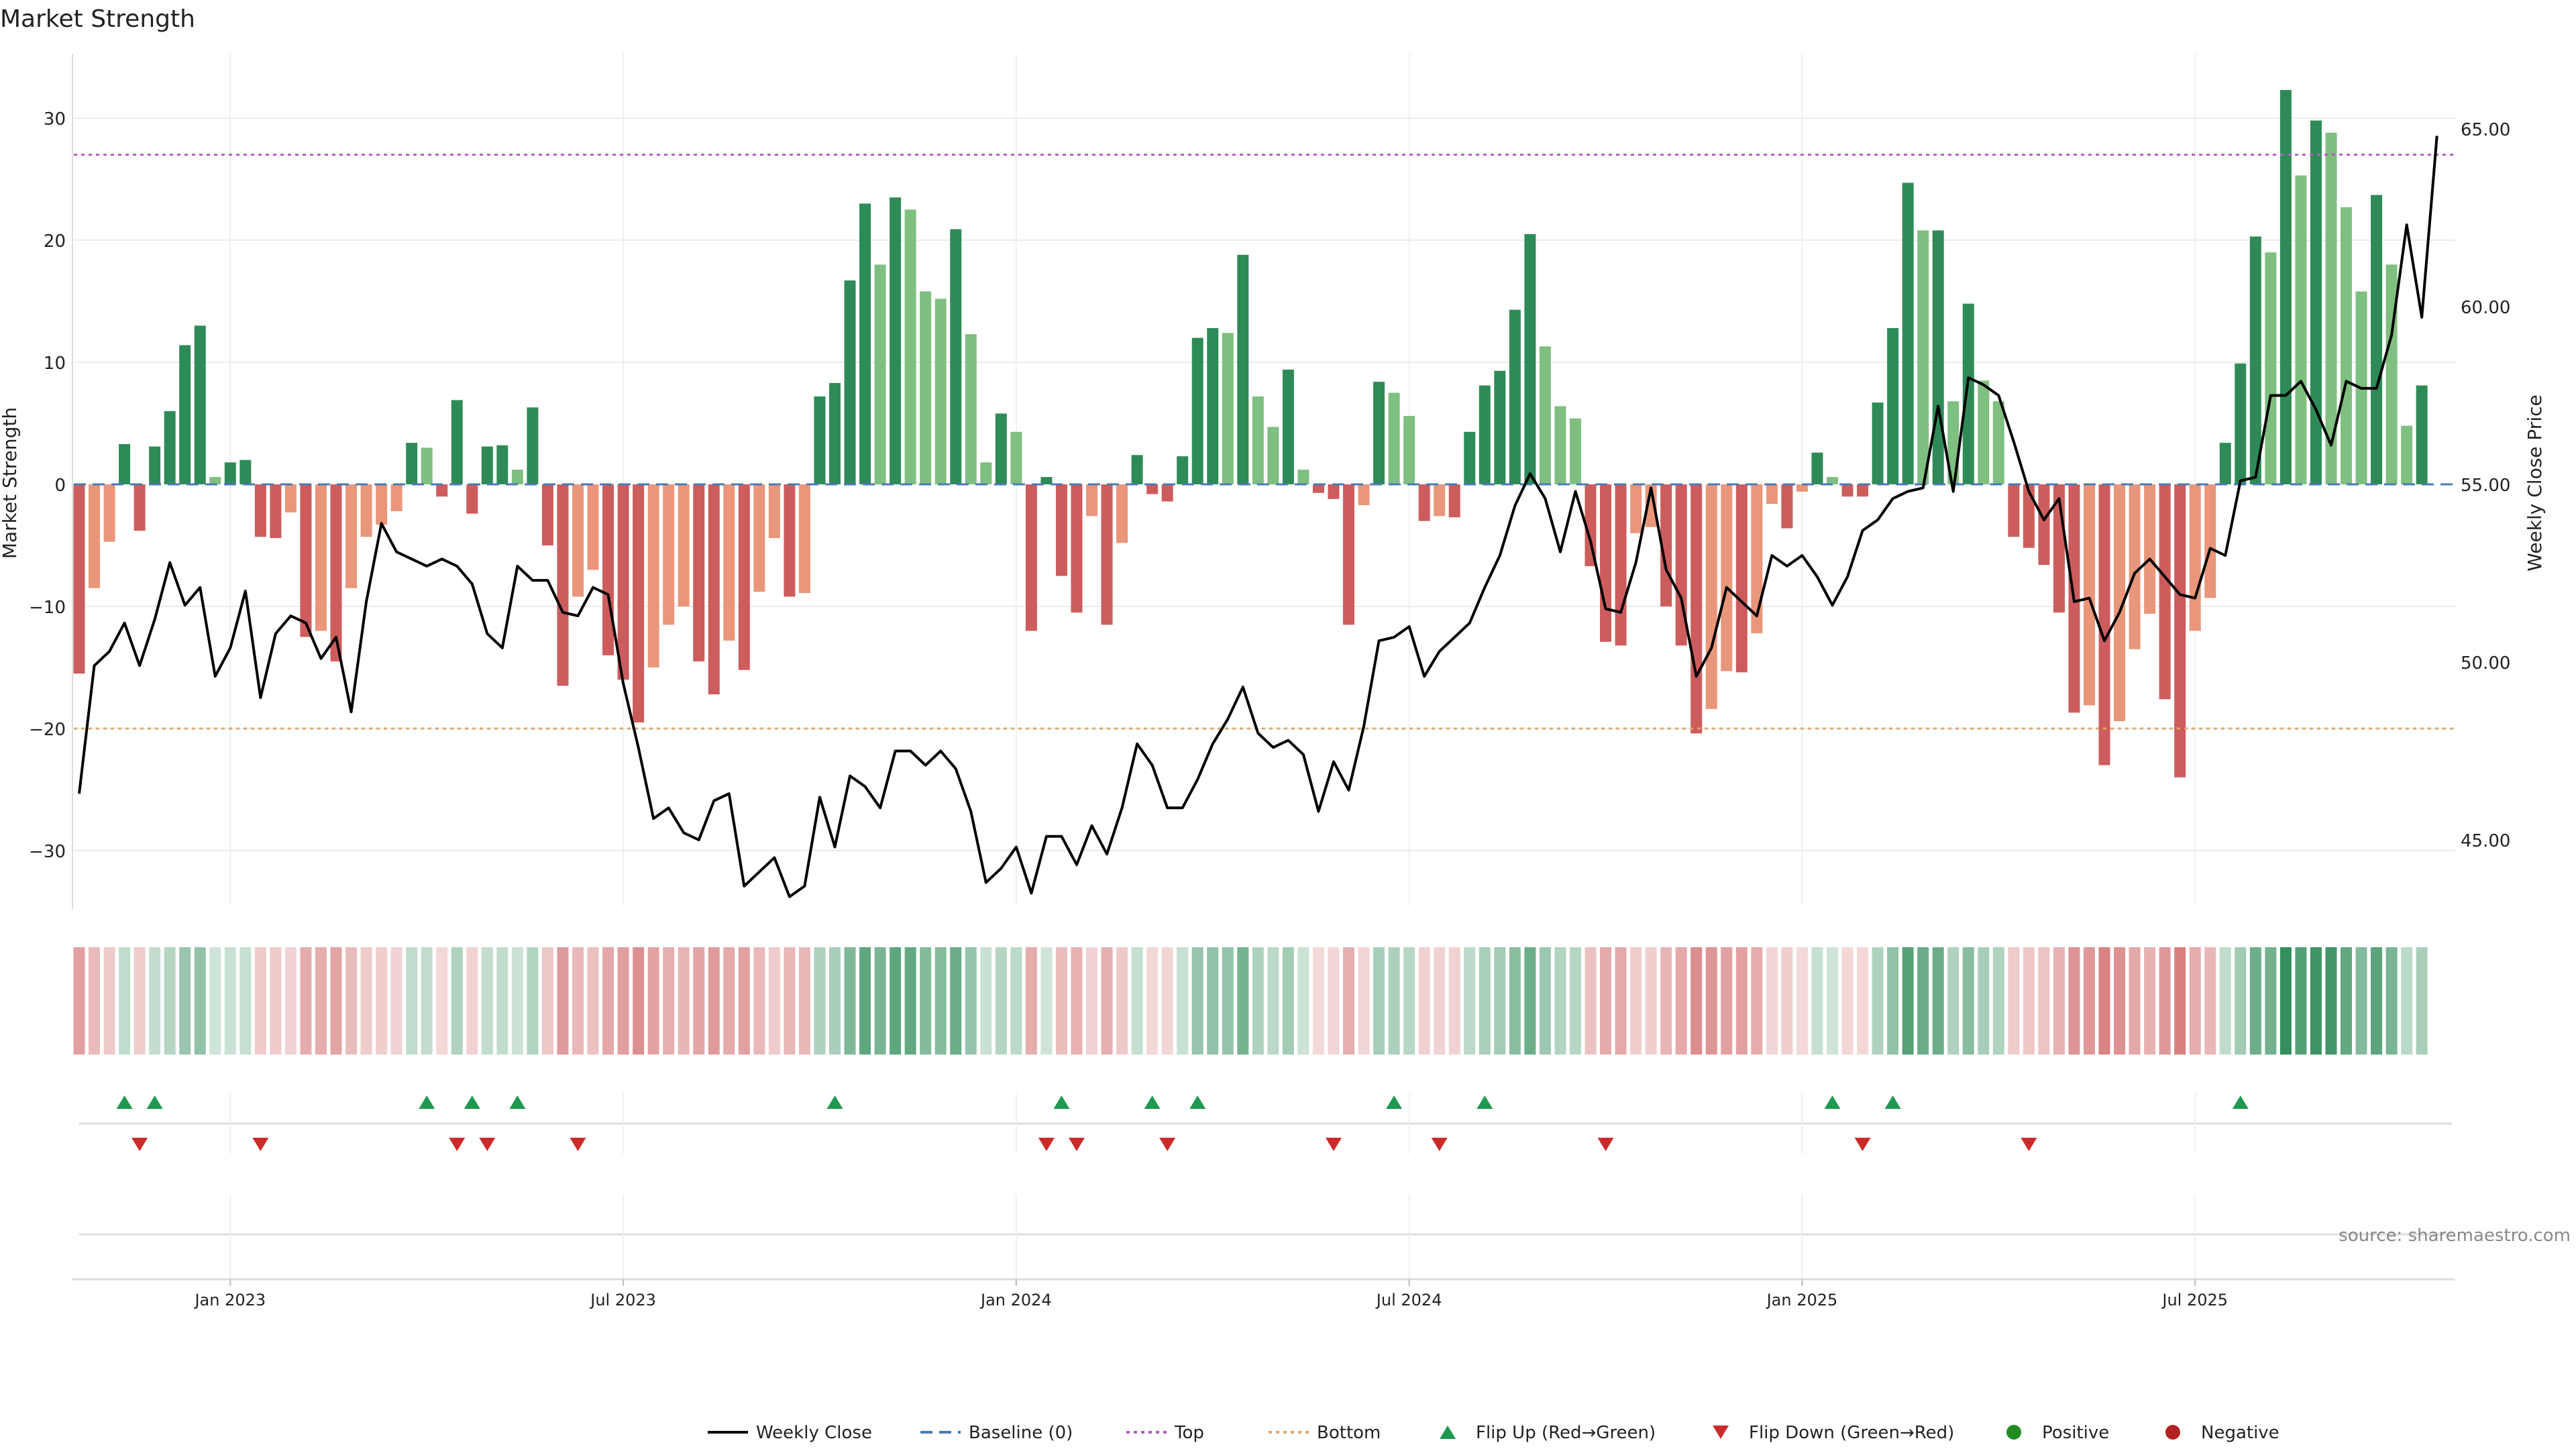 This screenshot has height=1449, width=2576. I want to click on y2-tick-label: 55.00, so click(2485, 486).